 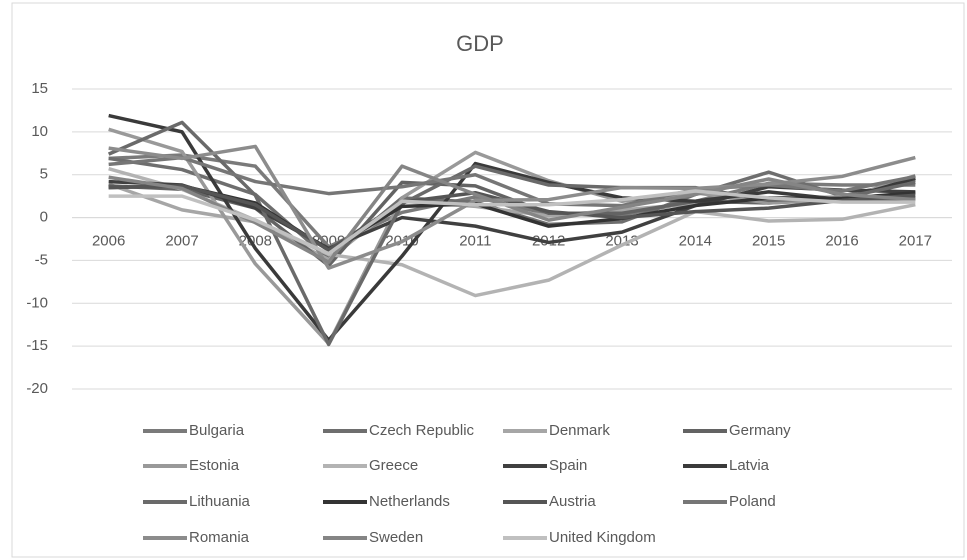 What do you see at coordinates (219, 537) in the screenshot?
I see `legend-label: Romania` at bounding box center [219, 537].